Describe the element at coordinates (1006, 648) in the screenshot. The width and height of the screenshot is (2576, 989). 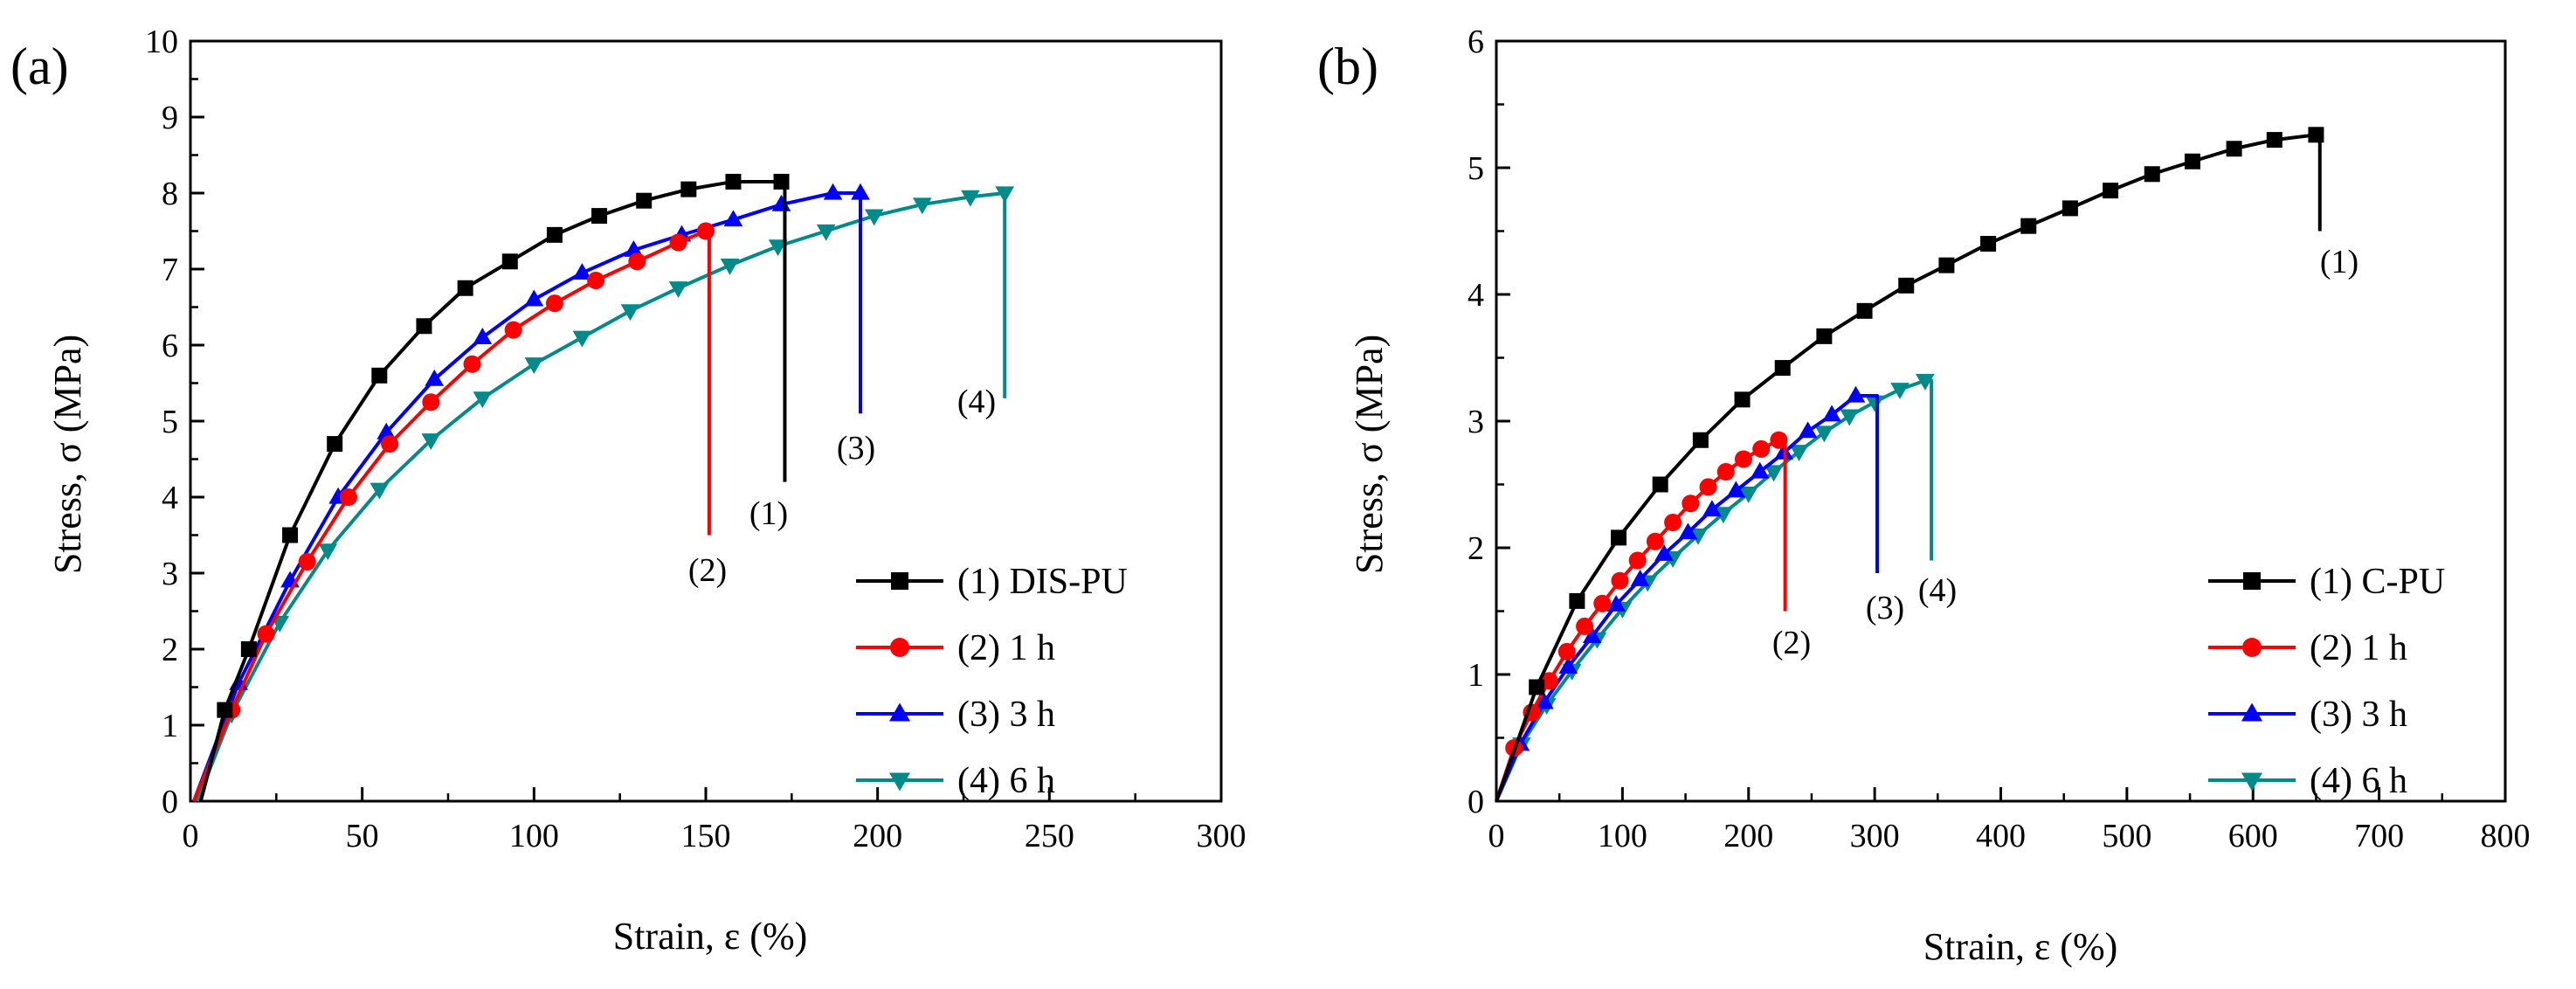
I see `panel-a-legend-label: (2) 1 h` at that location.